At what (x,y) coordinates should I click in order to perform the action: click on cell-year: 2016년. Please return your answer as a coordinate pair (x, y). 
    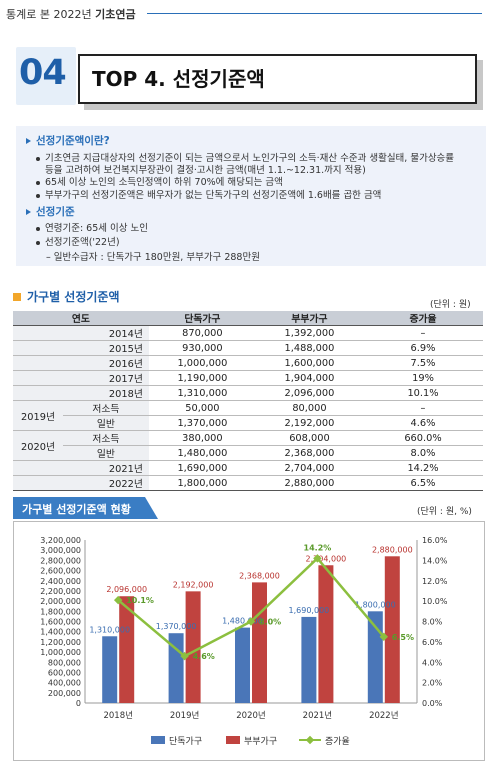
    Looking at the image, I should click on (81, 363).